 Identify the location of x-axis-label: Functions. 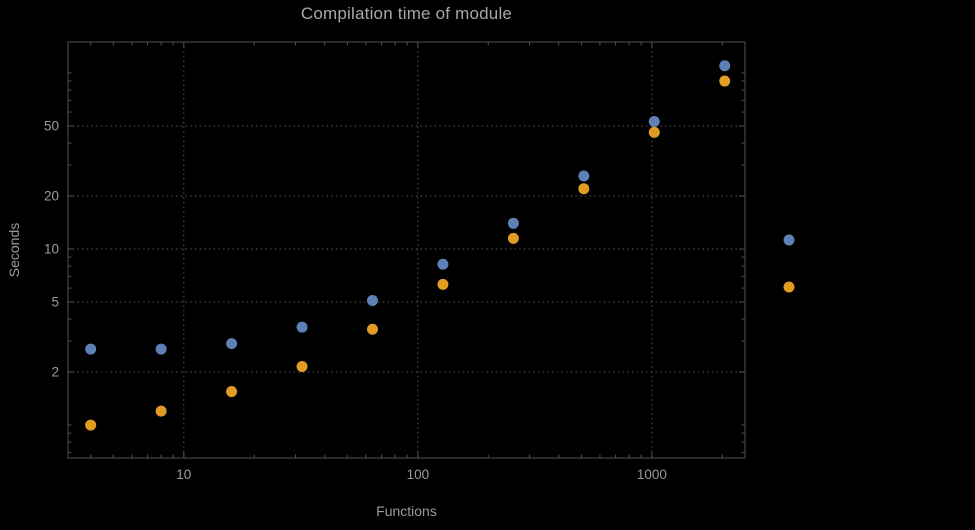
(406, 511).